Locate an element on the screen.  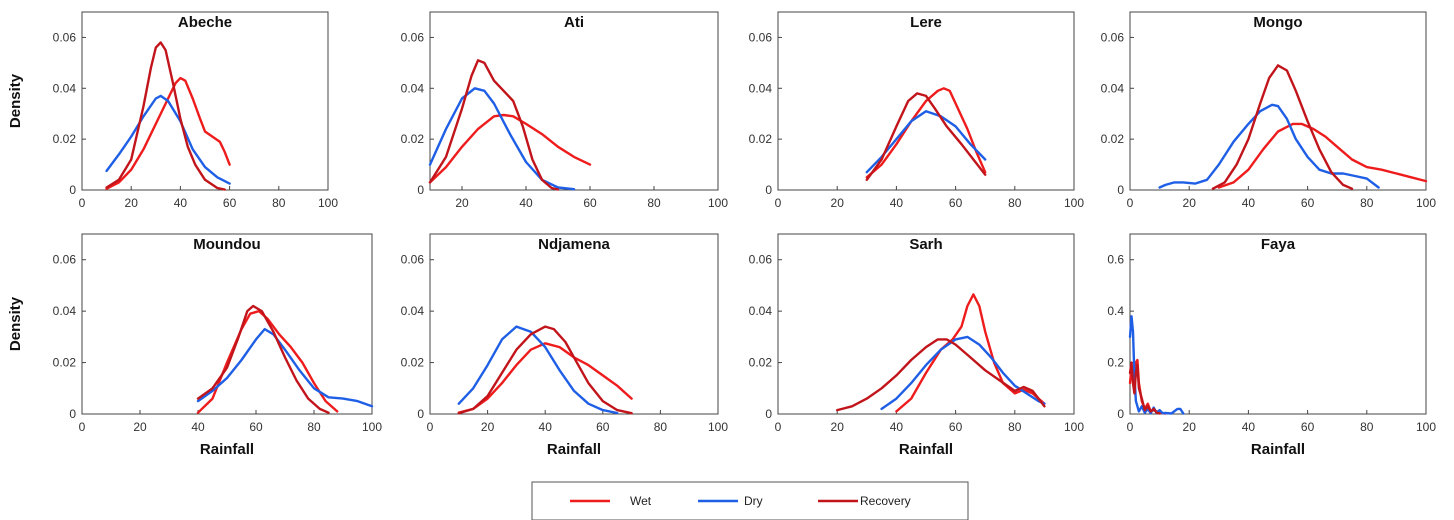
legend-item-recovery: Recovery is located at coordinates (864, 501).